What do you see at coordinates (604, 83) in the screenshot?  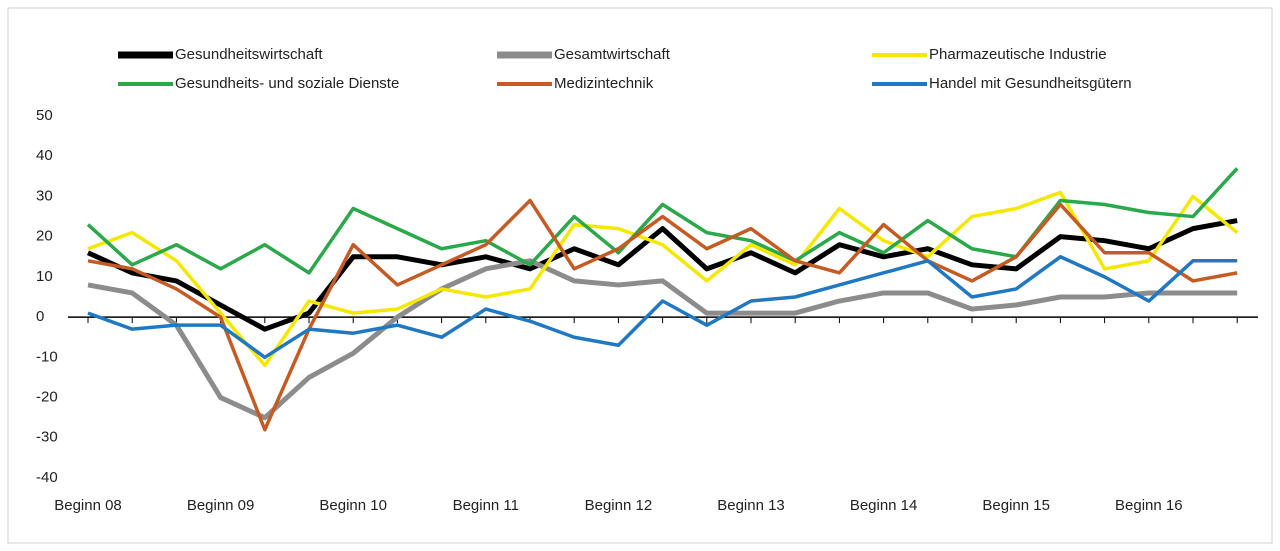 I see `legend-label: Medizintechnik` at bounding box center [604, 83].